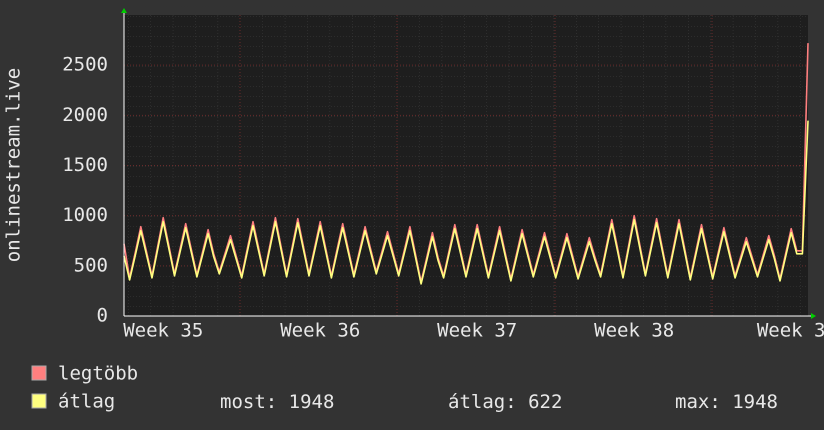 Image resolution: width=824 pixels, height=430 pixels. I want to click on stat: most: 1948, so click(277, 402).